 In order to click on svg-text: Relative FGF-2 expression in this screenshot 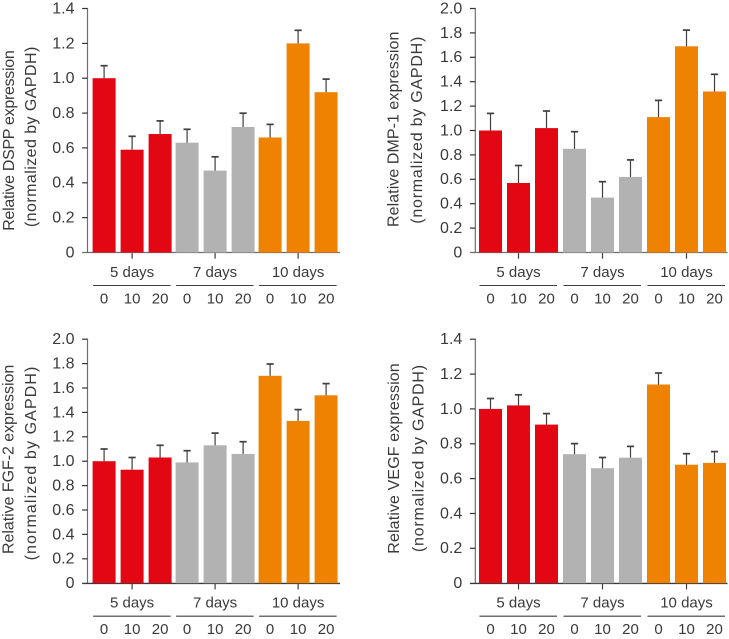, I will do `click(9, 459)`.